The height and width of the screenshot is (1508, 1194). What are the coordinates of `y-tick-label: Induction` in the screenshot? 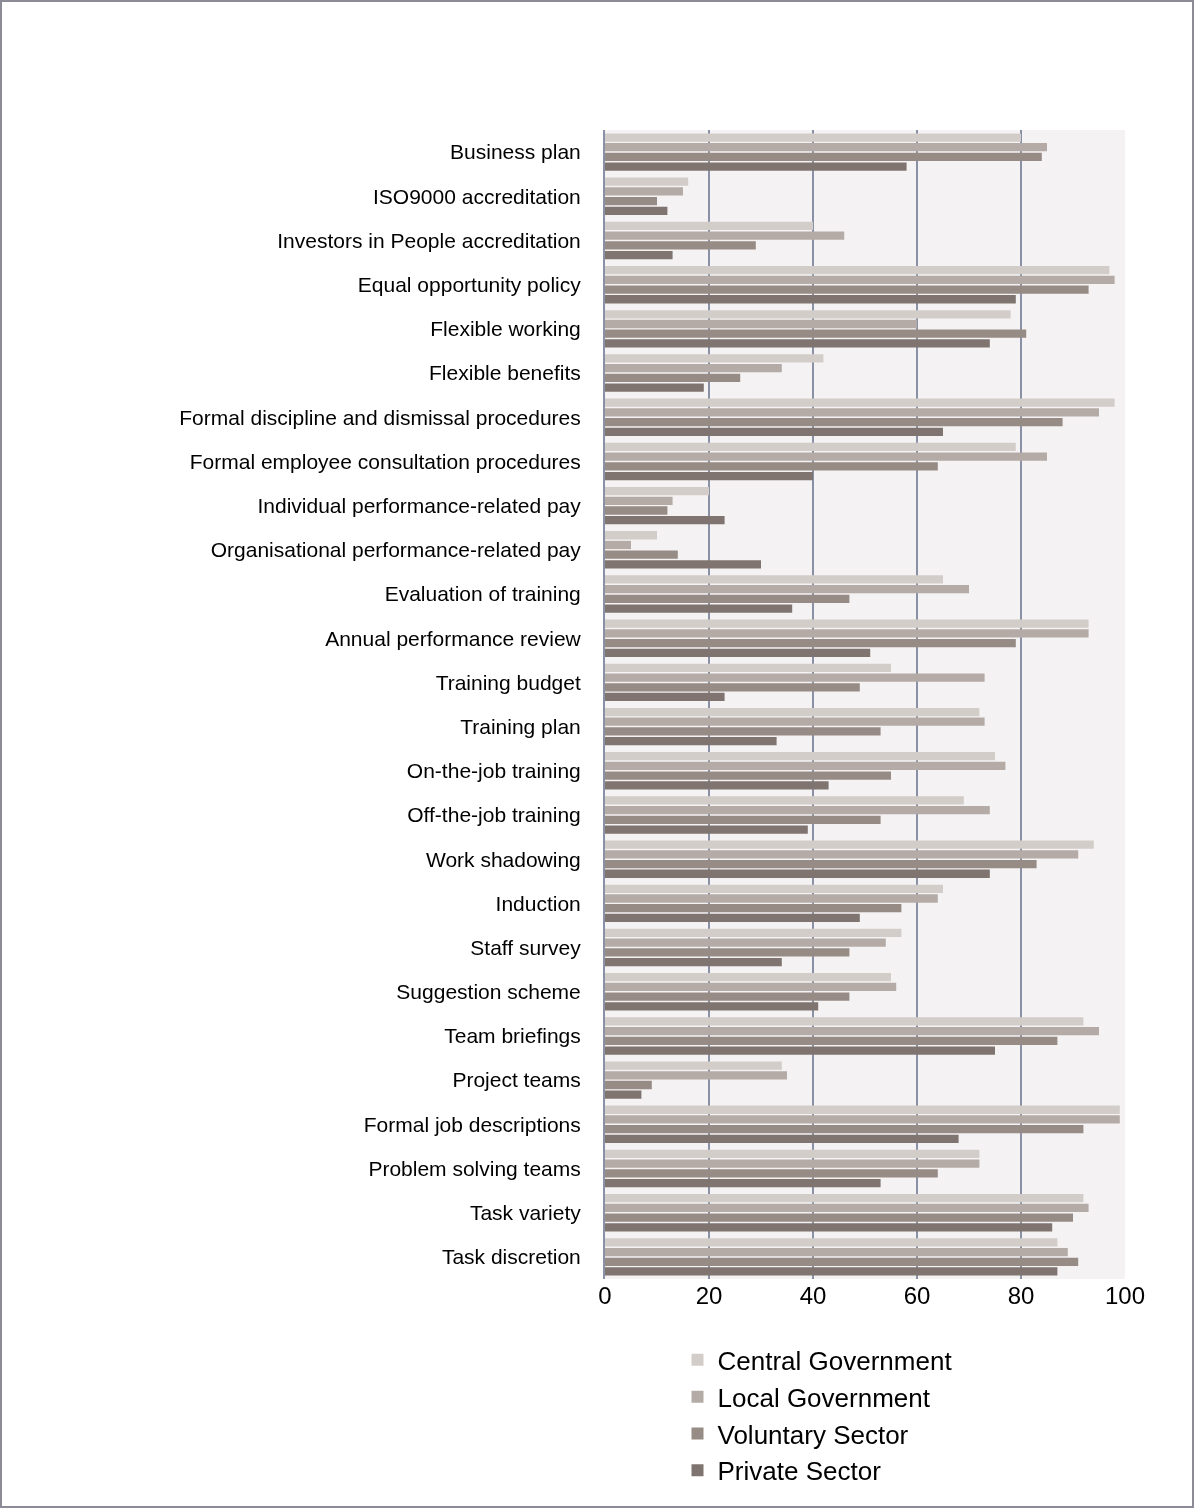 It's located at (538, 903).